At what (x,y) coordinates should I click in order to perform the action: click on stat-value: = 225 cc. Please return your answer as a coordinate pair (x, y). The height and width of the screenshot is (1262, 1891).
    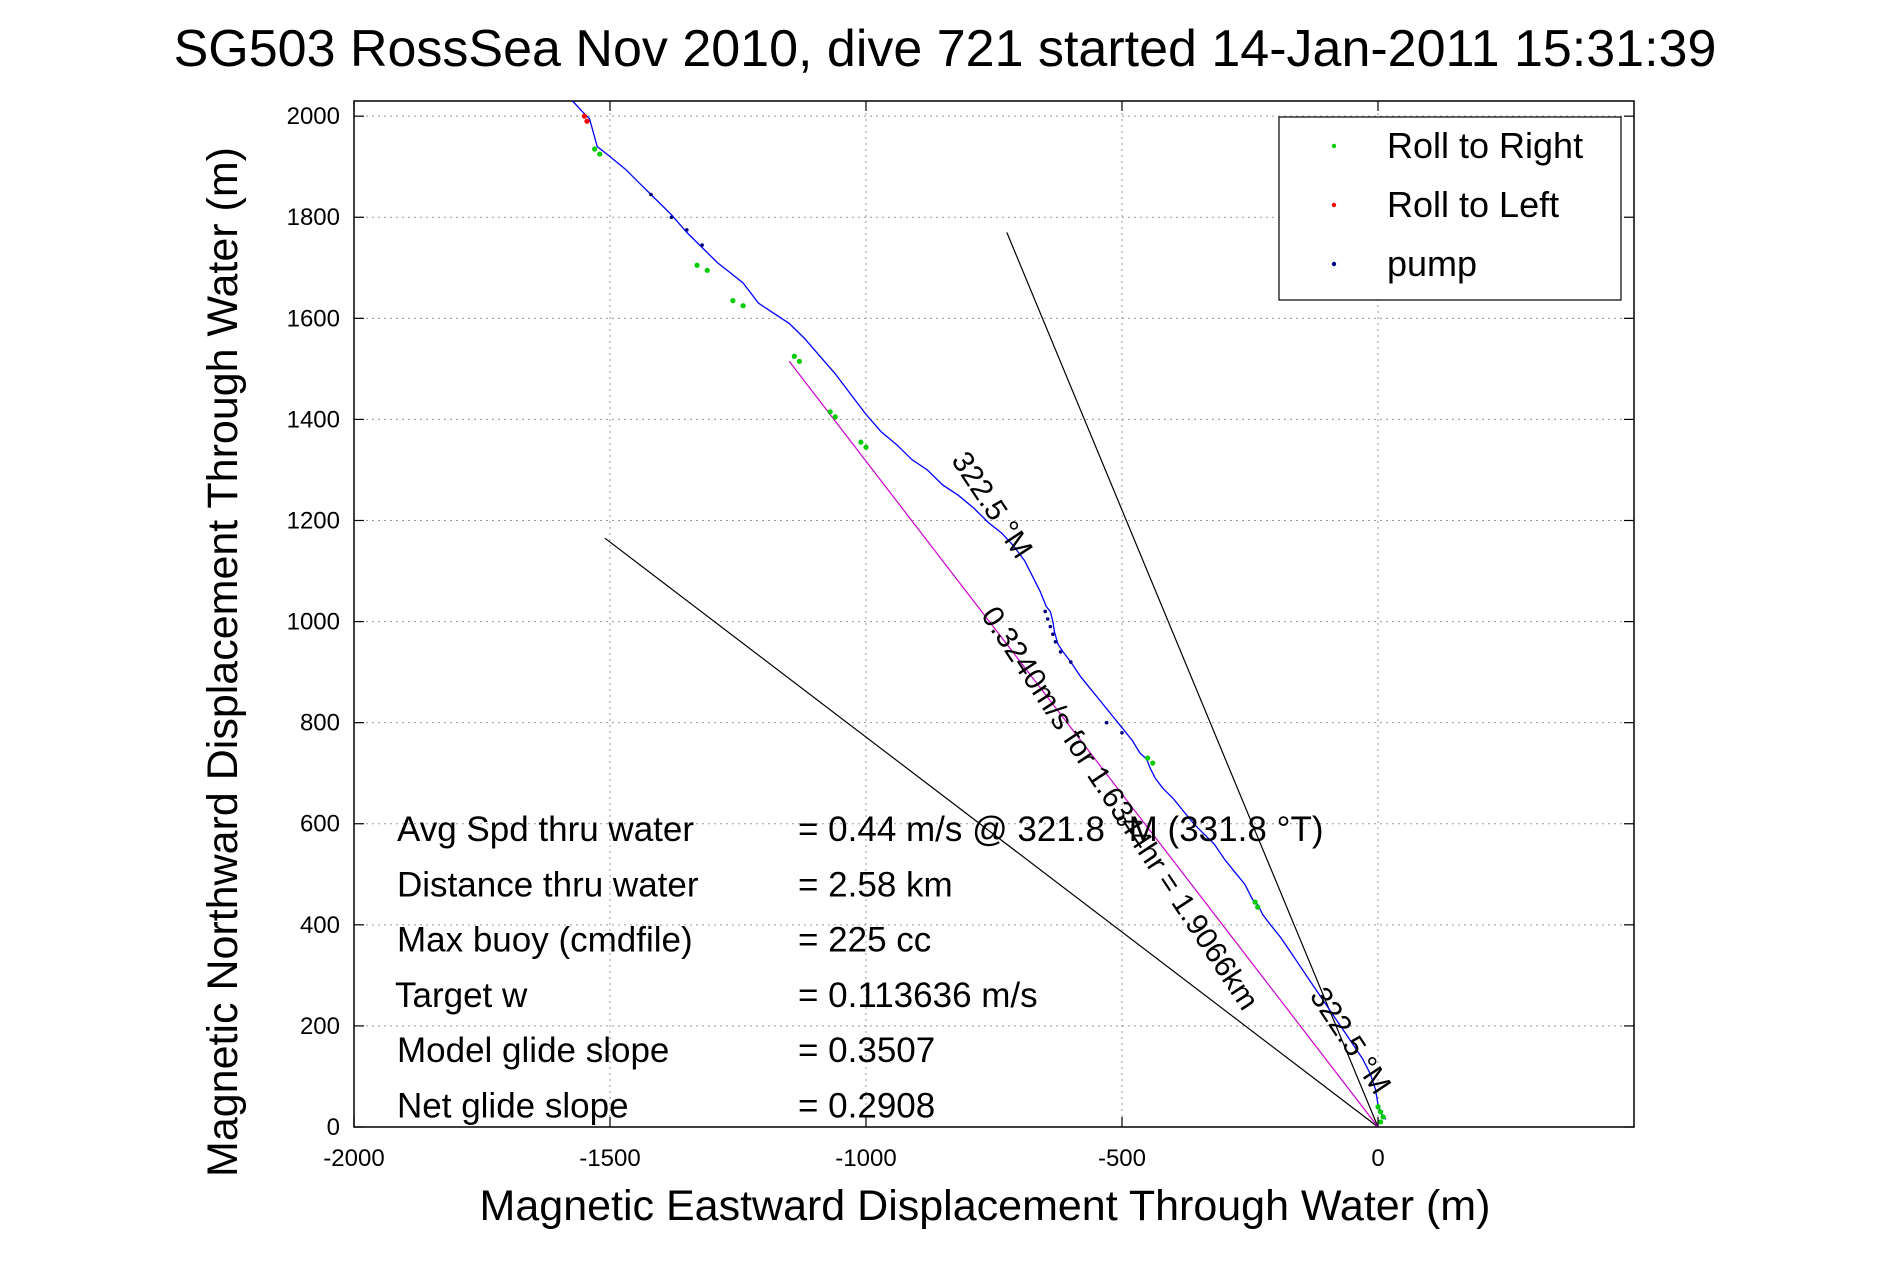
    Looking at the image, I should click on (864, 940).